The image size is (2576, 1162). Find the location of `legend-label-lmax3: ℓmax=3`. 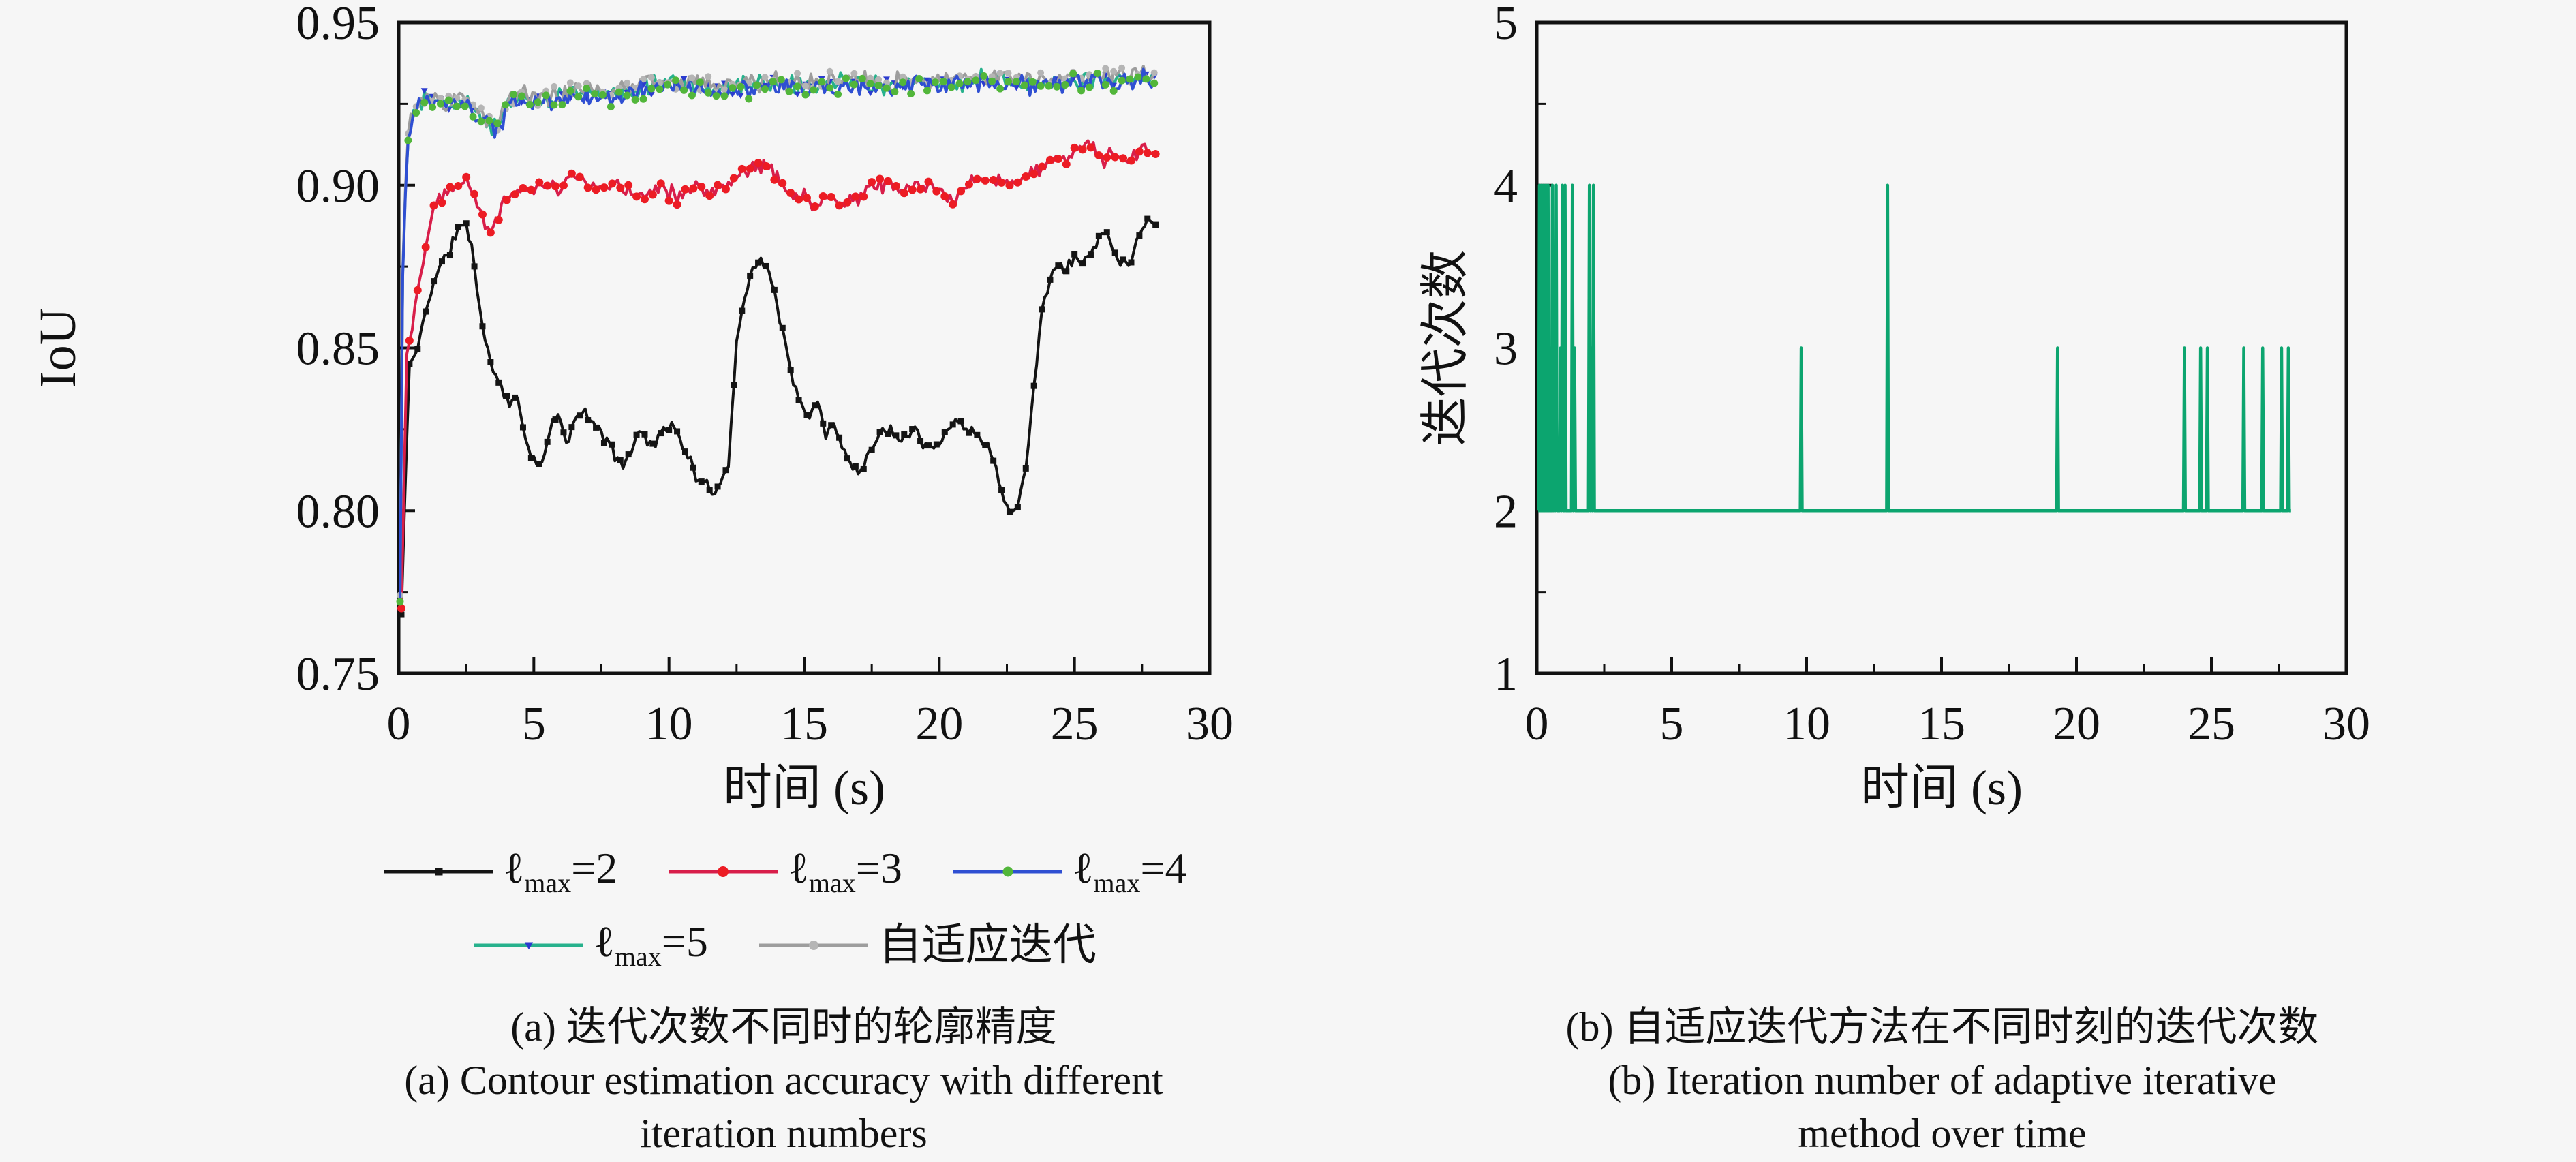

legend-label-lmax3: ℓmax=3 is located at coordinates (845, 871).